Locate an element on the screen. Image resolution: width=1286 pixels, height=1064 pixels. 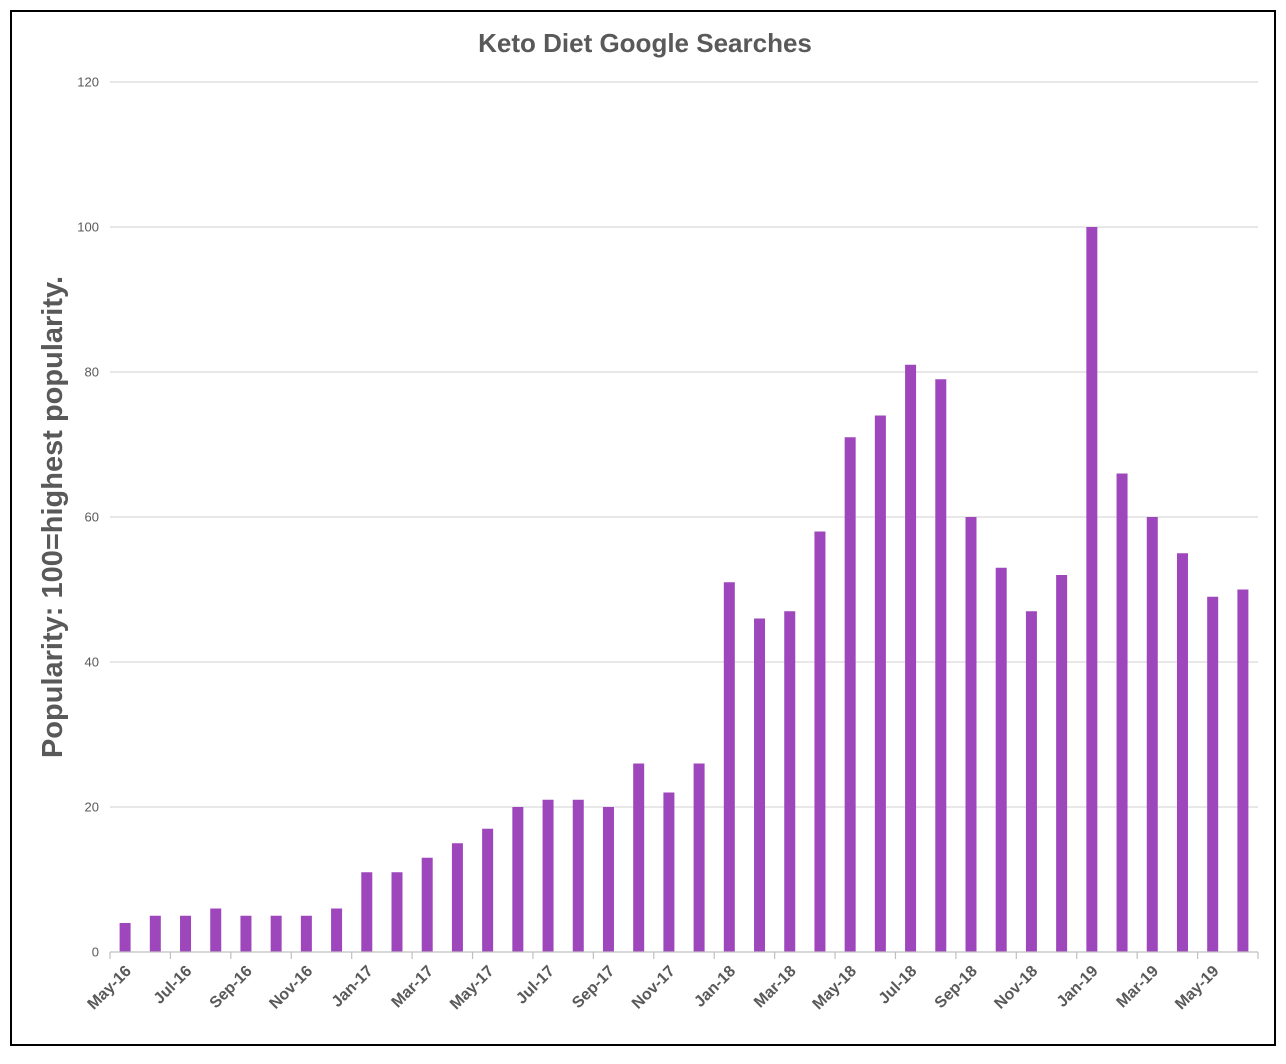
x-tick-label: Mar-18 is located at coordinates (775, 987).